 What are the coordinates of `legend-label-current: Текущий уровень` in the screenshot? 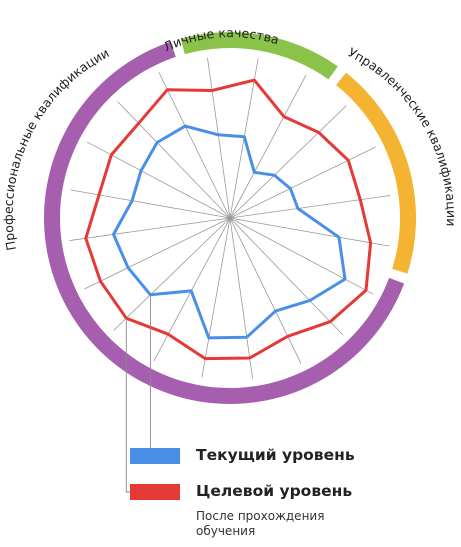 It's located at (275, 455).